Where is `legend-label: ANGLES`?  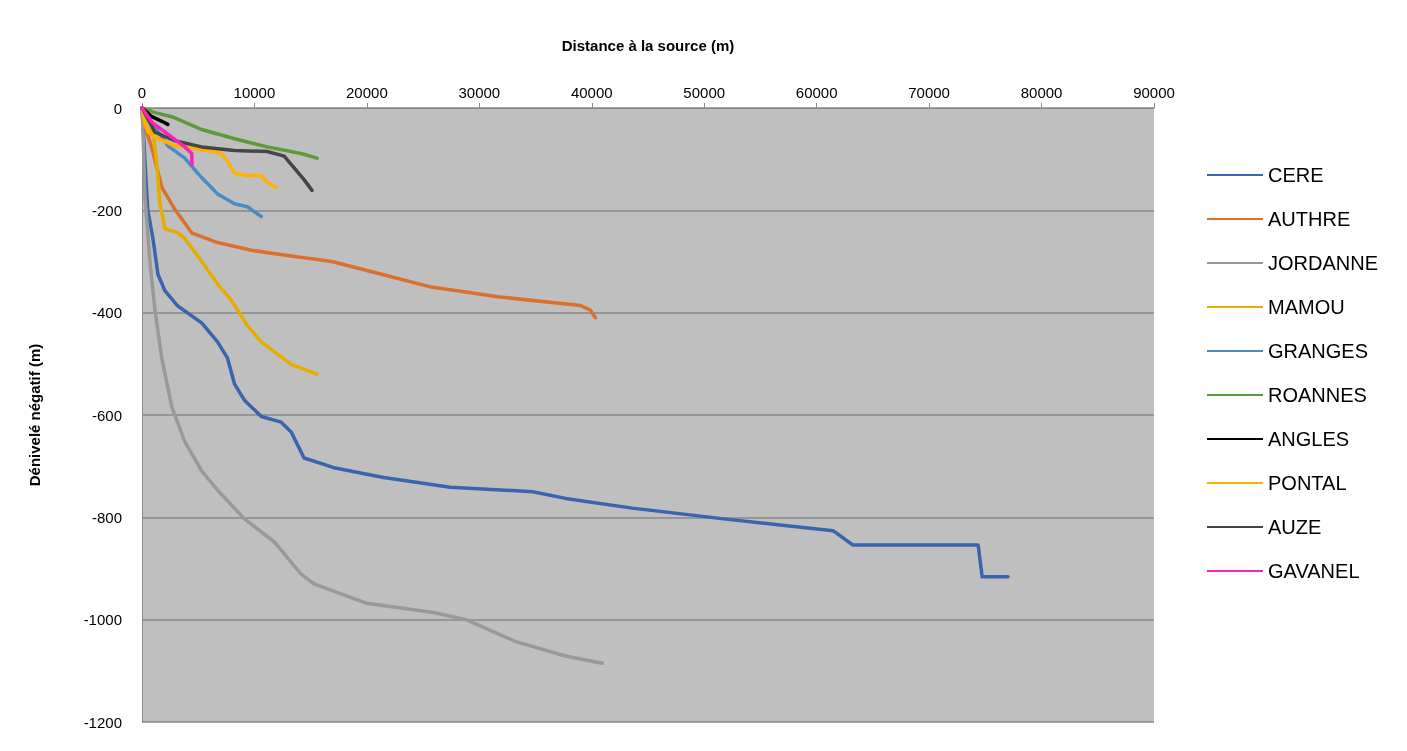
legend-label: ANGLES is located at coordinates (1308, 439).